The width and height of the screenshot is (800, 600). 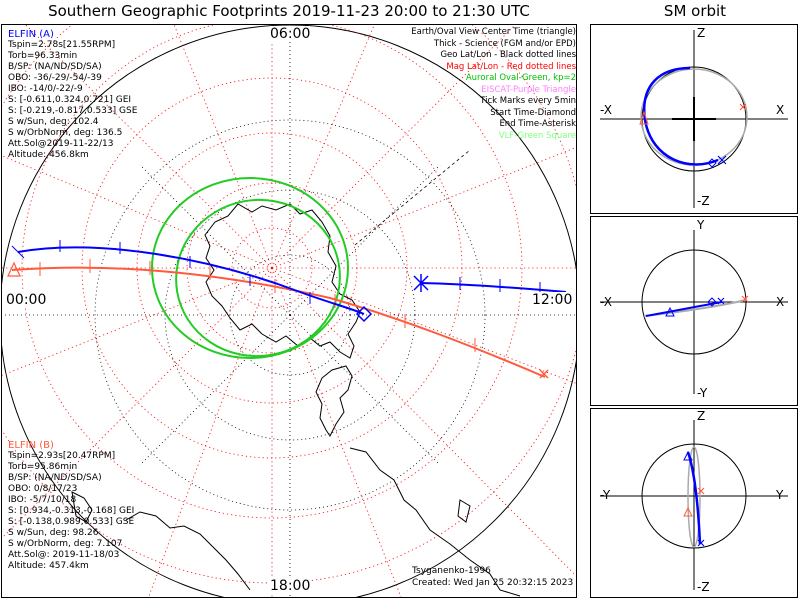 I want to click on elfin-a-ticks, so click(x=185, y=272).